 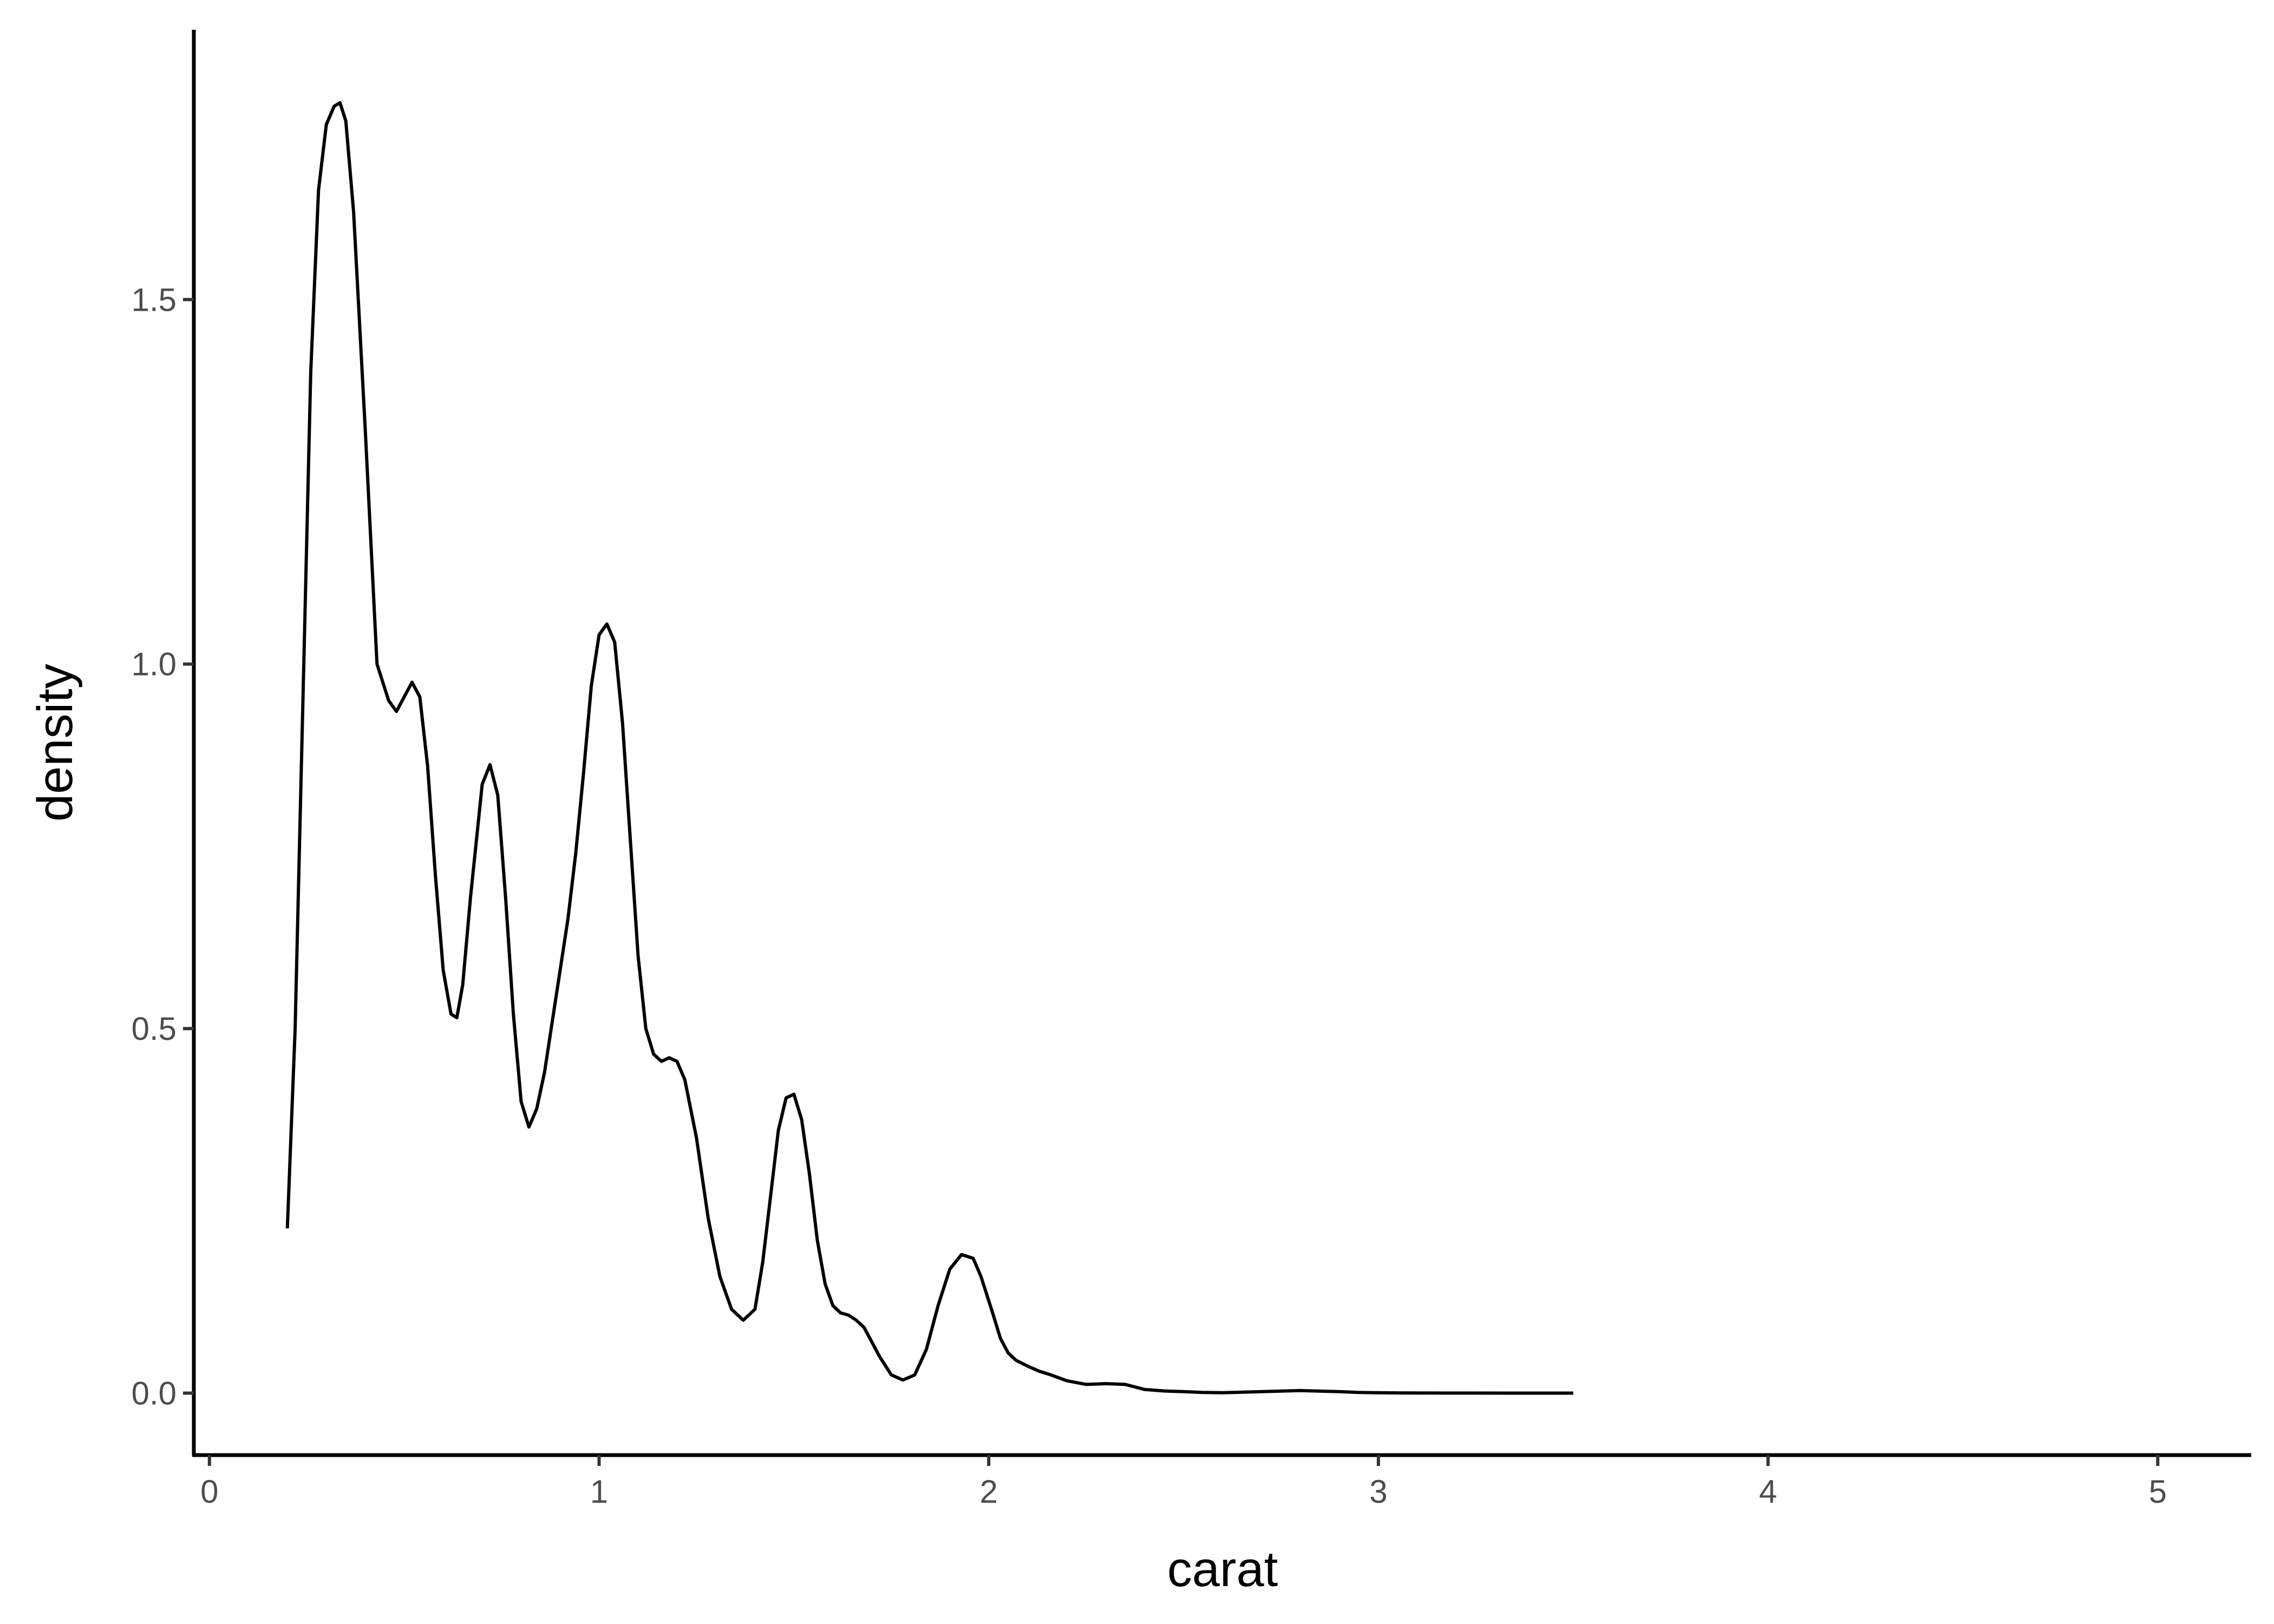 What do you see at coordinates (2158, 1492) in the screenshot?
I see `x-tick-label: 5` at bounding box center [2158, 1492].